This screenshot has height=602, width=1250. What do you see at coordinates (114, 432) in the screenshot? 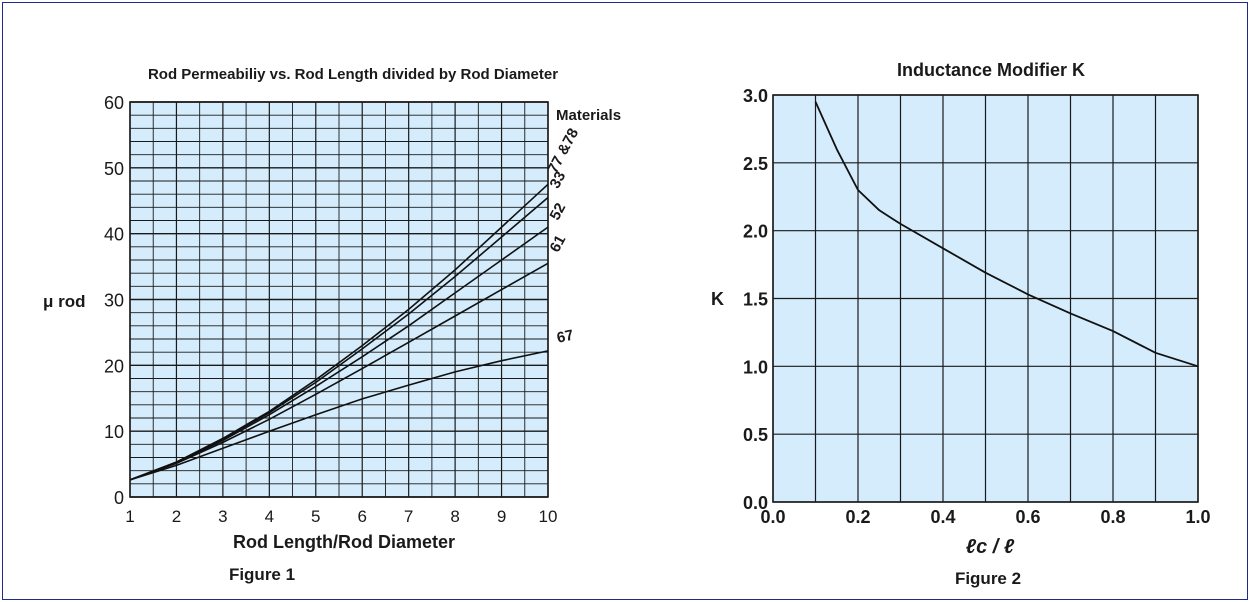
I see `y-tick-label: 10` at bounding box center [114, 432].